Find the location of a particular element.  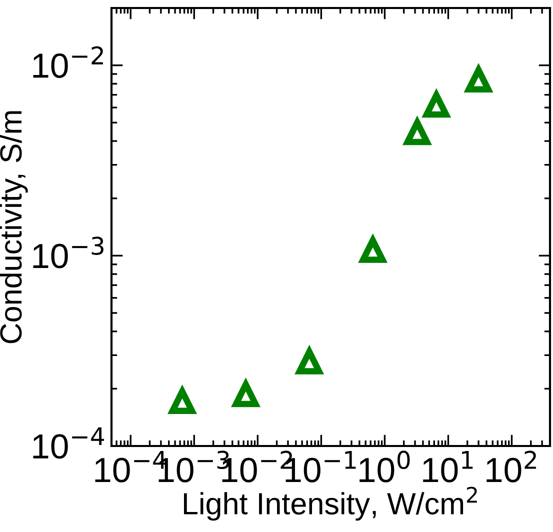

x-tick-label: 10$^{0}$ is located at coordinates (385, 466).